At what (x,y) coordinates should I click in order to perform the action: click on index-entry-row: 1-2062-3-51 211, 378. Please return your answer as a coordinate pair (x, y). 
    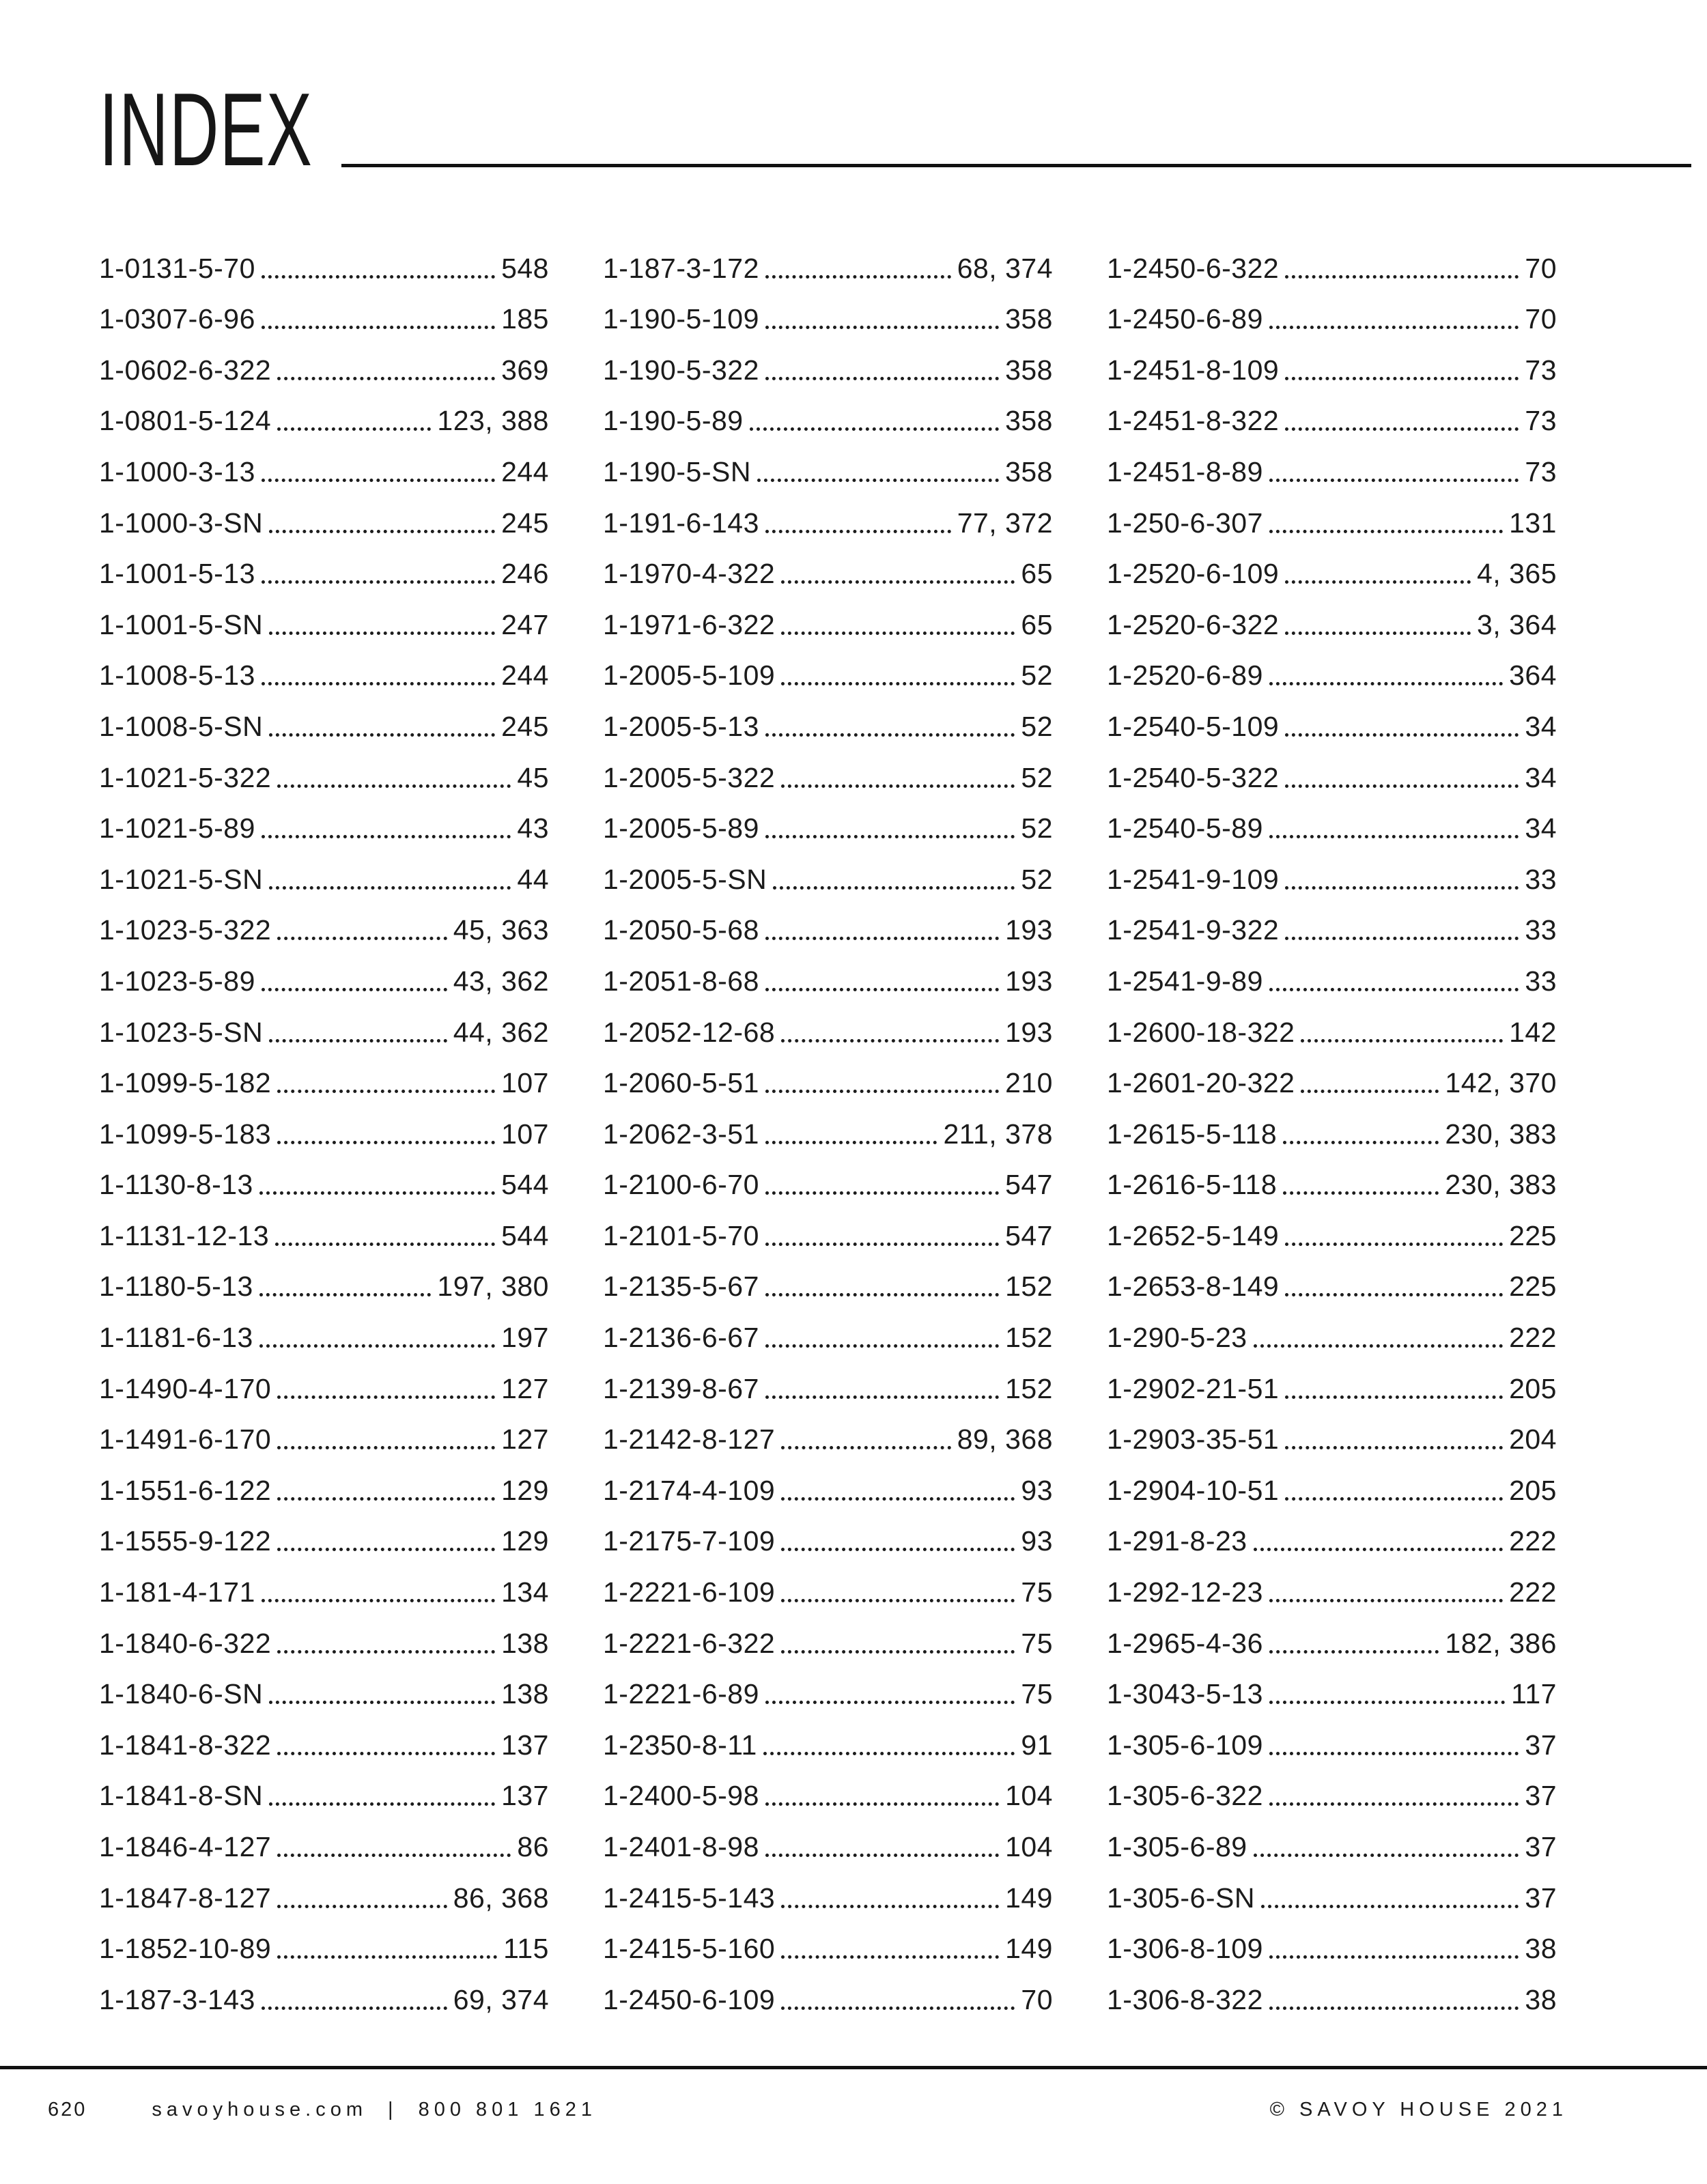
    Looking at the image, I should click on (828, 1131).